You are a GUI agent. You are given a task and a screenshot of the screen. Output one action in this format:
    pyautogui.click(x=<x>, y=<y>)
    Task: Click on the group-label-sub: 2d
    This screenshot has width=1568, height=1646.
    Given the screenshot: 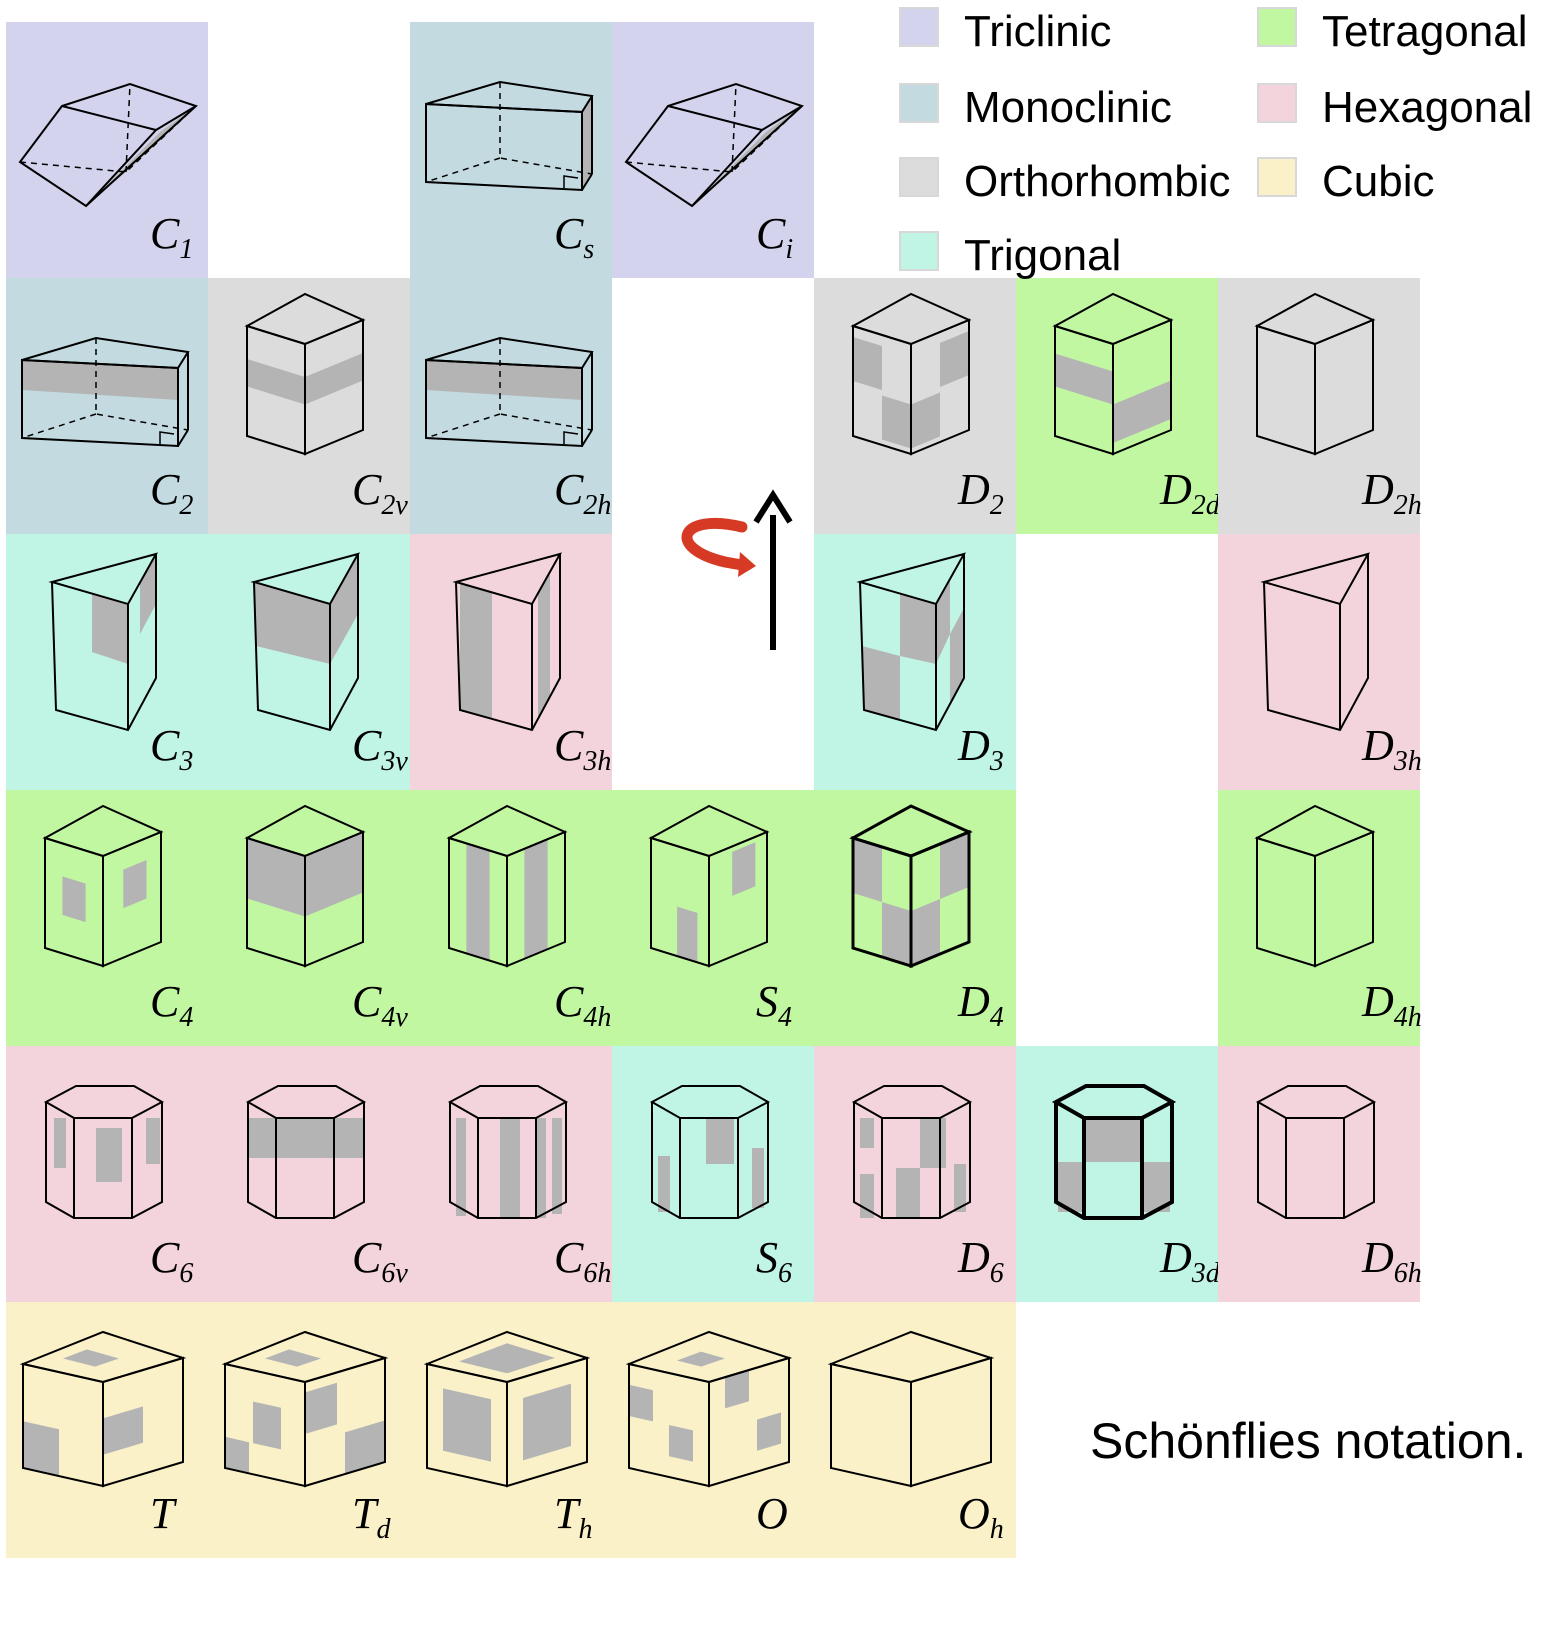 What is the action you would take?
    pyautogui.click(x=1206, y=505)
    